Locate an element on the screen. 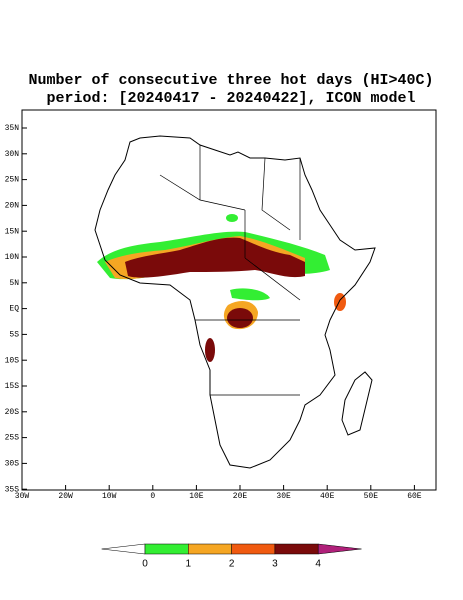 The height and width of the screenshot is (600, 463). lon-label: 30W is located at coordinates (22, 496).